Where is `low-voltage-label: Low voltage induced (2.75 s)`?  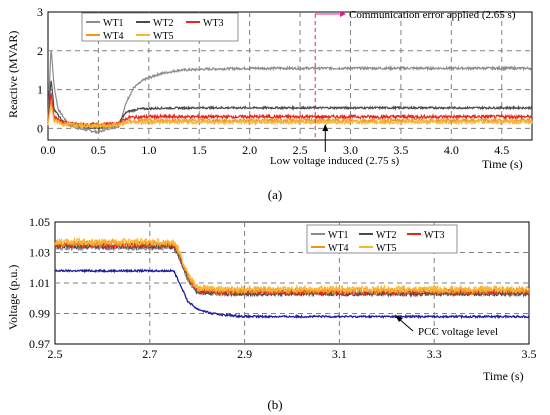
low-voltage-label: Low voltage induced (2.75 s) is located at coordinates (335, 161).